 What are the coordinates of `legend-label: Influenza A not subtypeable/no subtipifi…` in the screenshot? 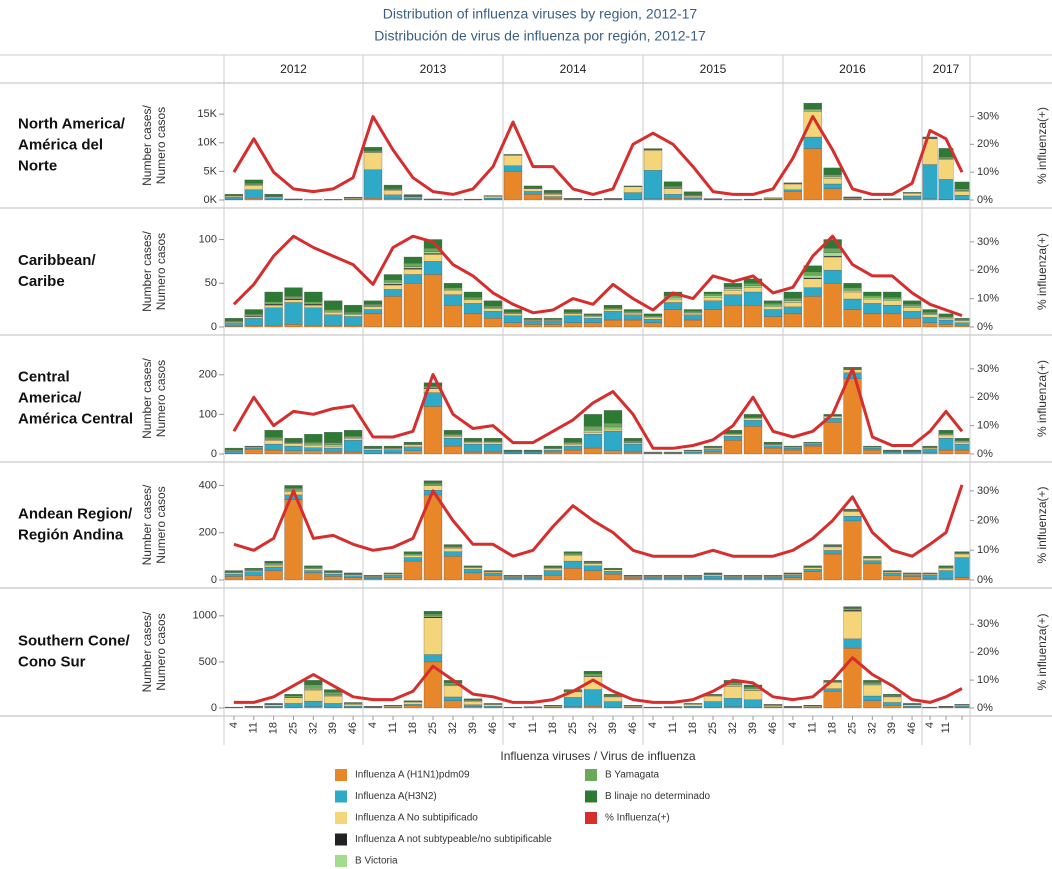 It's located at (453, 839).